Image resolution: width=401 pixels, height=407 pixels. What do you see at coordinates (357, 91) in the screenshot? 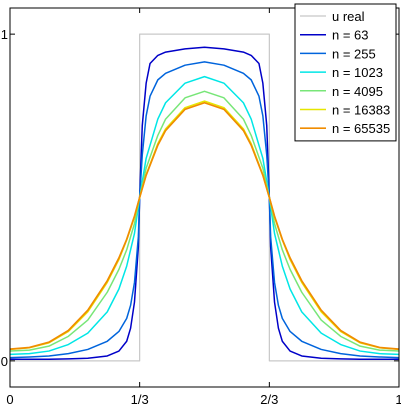
I see `legend-label-4: n = 4095` at bounding box center [357, 91].